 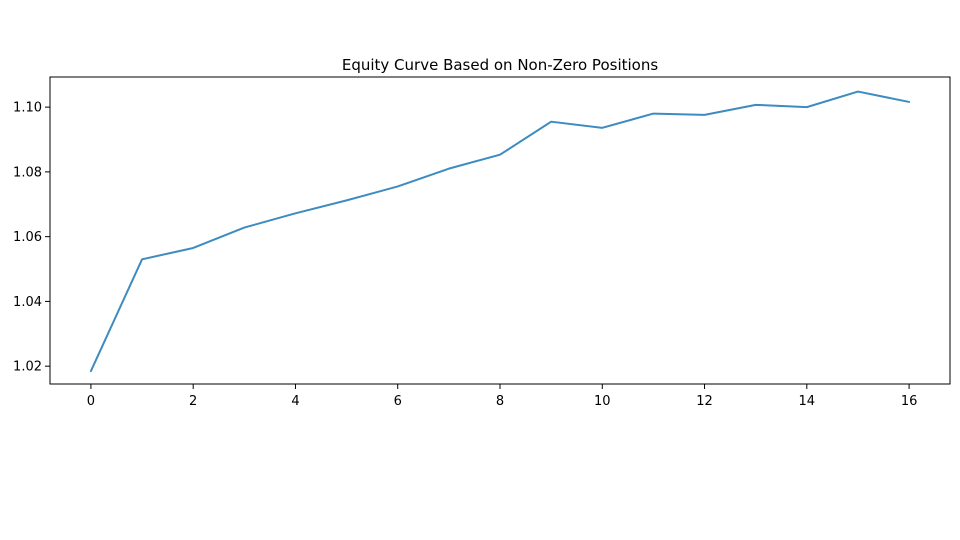 I want to click on x-axis: 0 2 4 6 8 10 12 14 16, so click(x=502, y=396).